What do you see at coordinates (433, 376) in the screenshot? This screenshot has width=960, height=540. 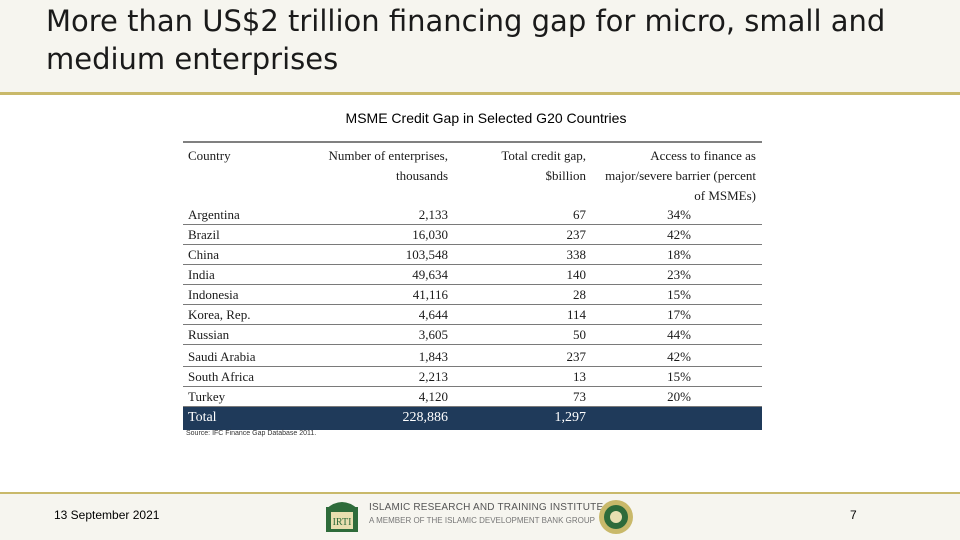 I see `cell-enterprises: 2,213` at bounding box center [433, 376].